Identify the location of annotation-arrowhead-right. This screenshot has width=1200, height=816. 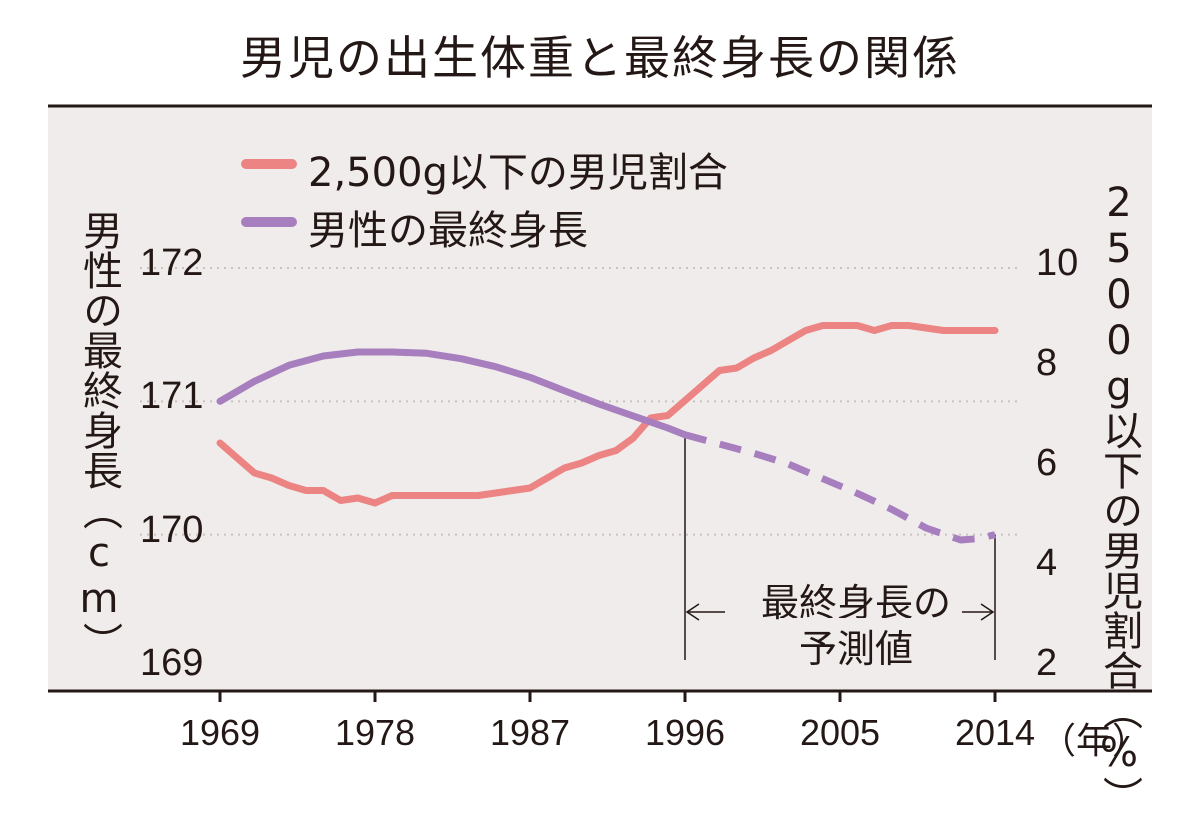
(987, 612).